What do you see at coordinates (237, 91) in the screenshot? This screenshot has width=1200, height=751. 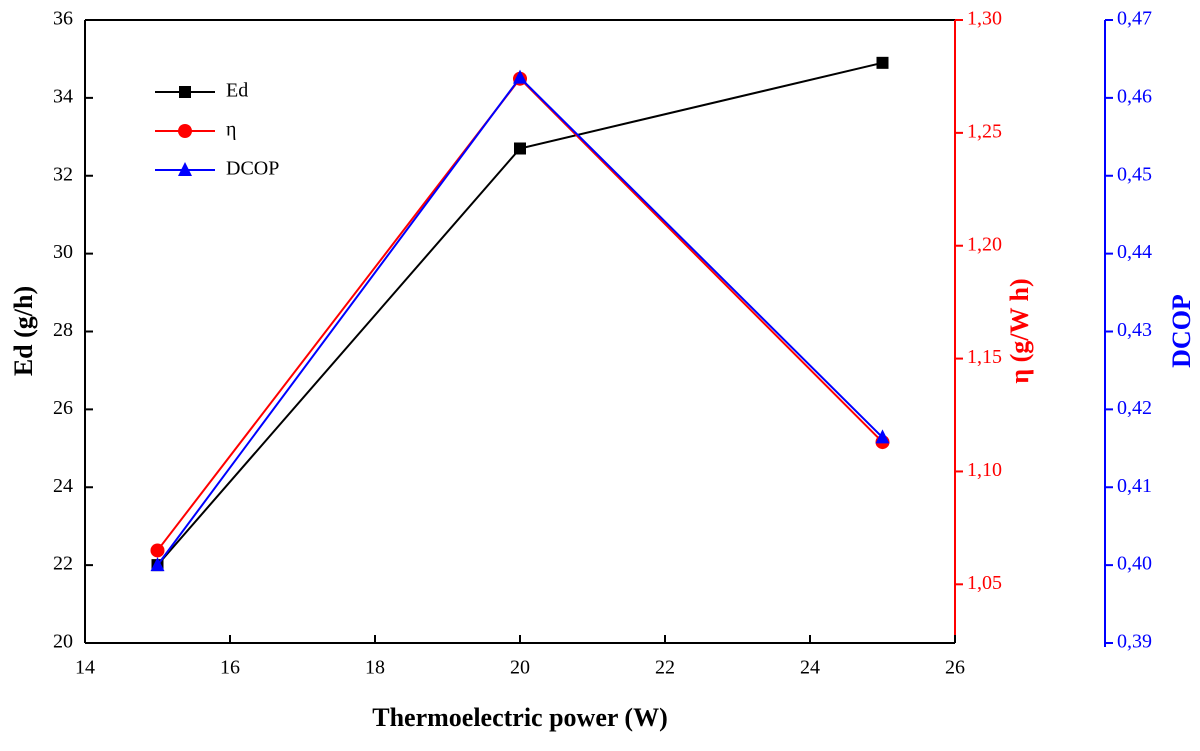 I see `legend-label: Ed` at bounding box center [237, 91].